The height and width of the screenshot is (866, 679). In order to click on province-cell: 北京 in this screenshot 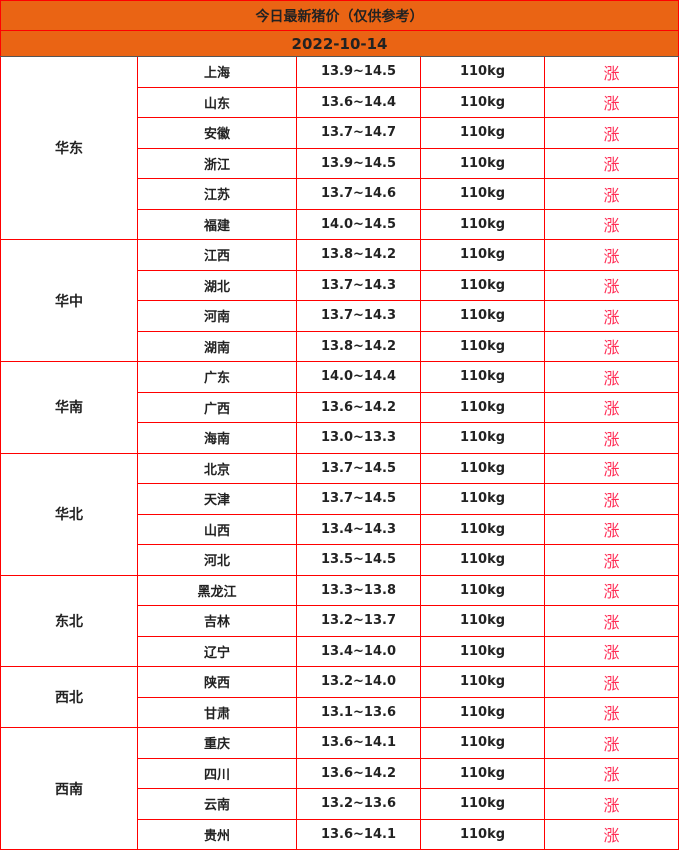, I will do `click(217, 468)`.